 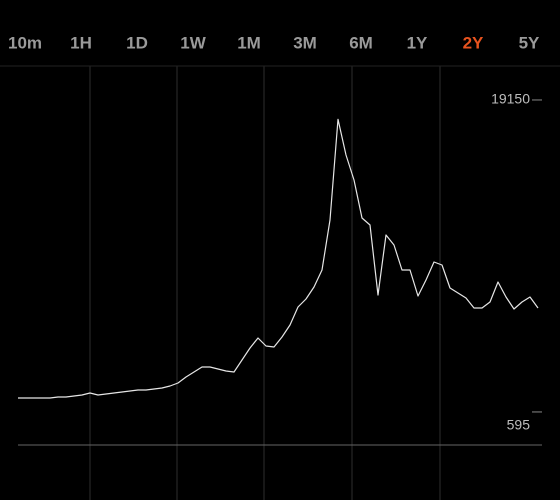 I want to click on time-range-tab: 1M, so click(x=249, y=42).